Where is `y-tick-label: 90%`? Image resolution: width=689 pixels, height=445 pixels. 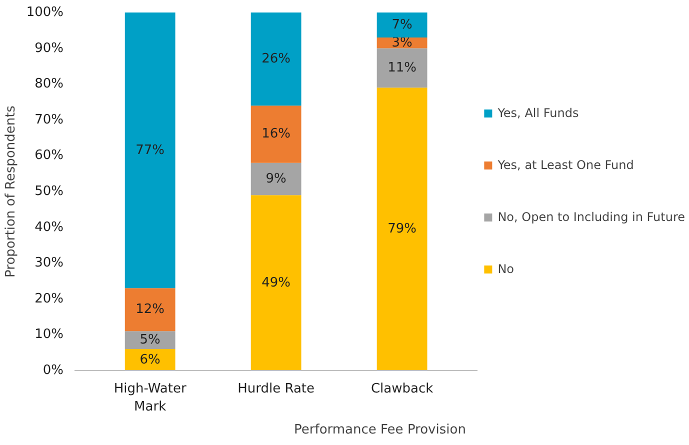 y-tick-label: 90% is located at coordinates (49, 48).